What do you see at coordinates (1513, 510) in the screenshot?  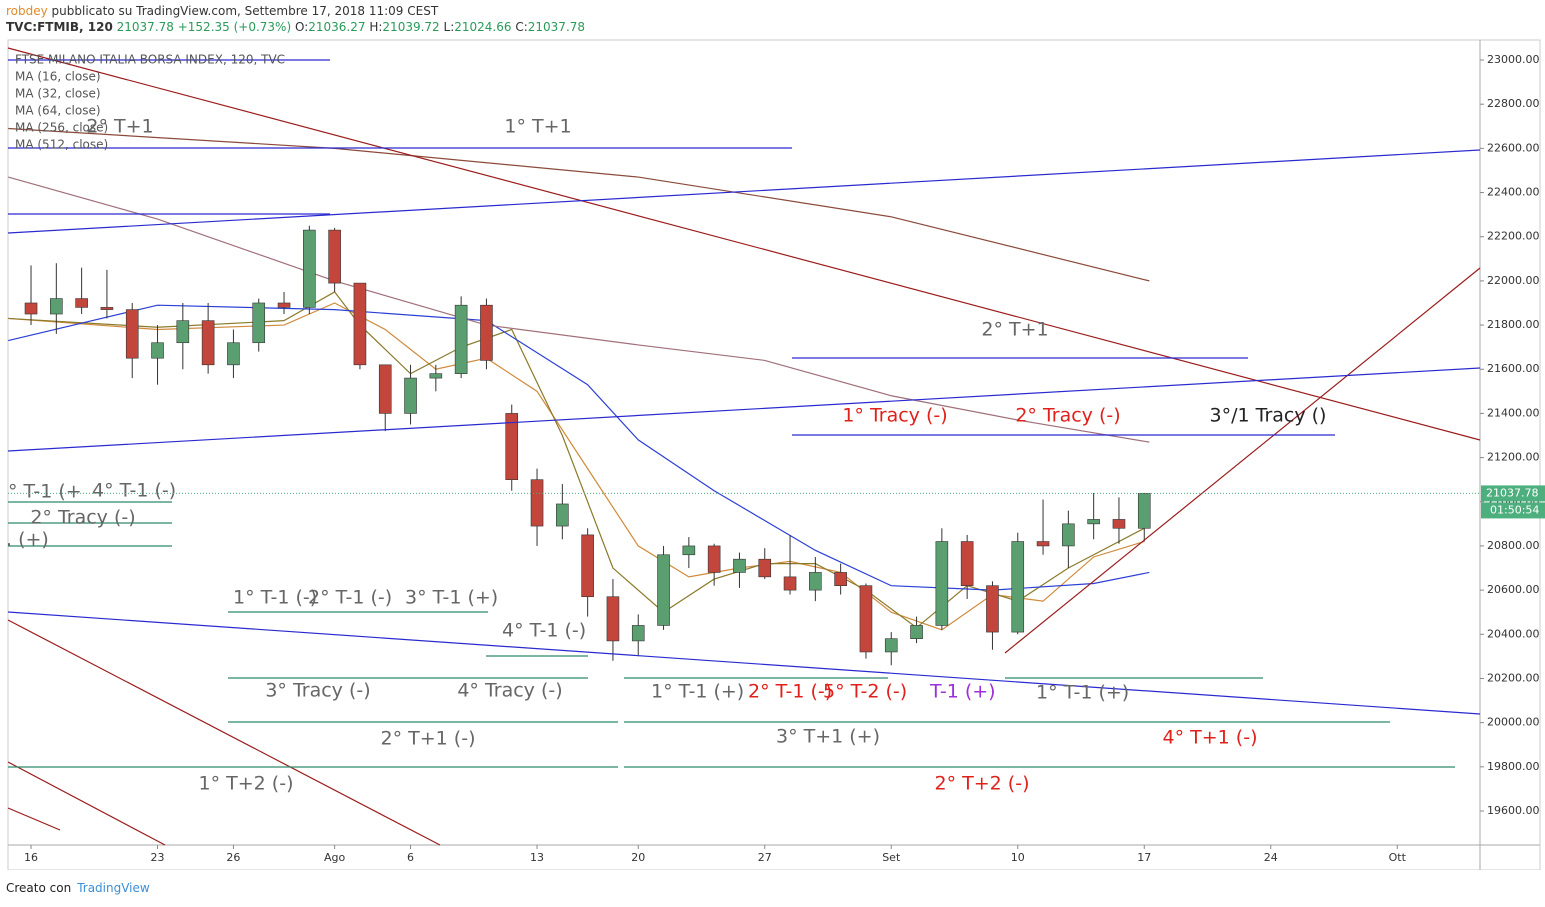 I see `countdown-box` at bounding box center [1513, 510].